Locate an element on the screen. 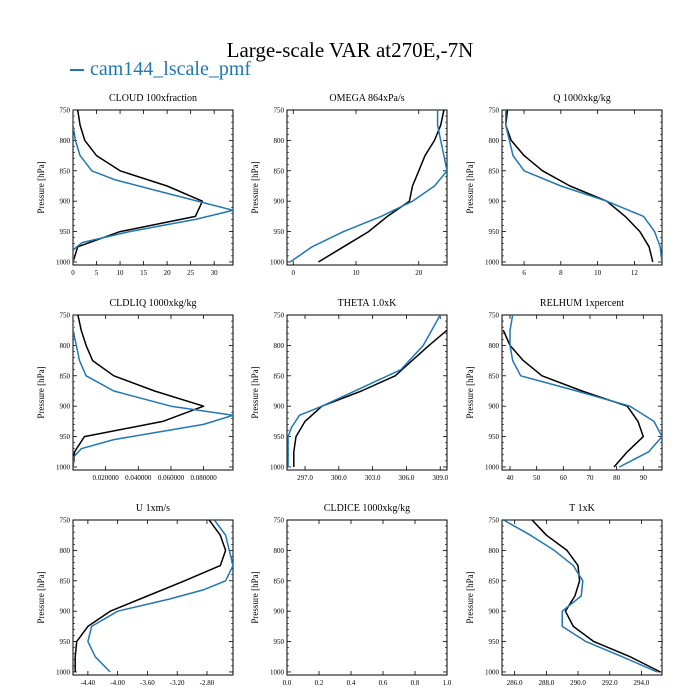 This screenshot has width=700, height=700. x-tick-label: -3.20 is located at coordinates (177, 683).